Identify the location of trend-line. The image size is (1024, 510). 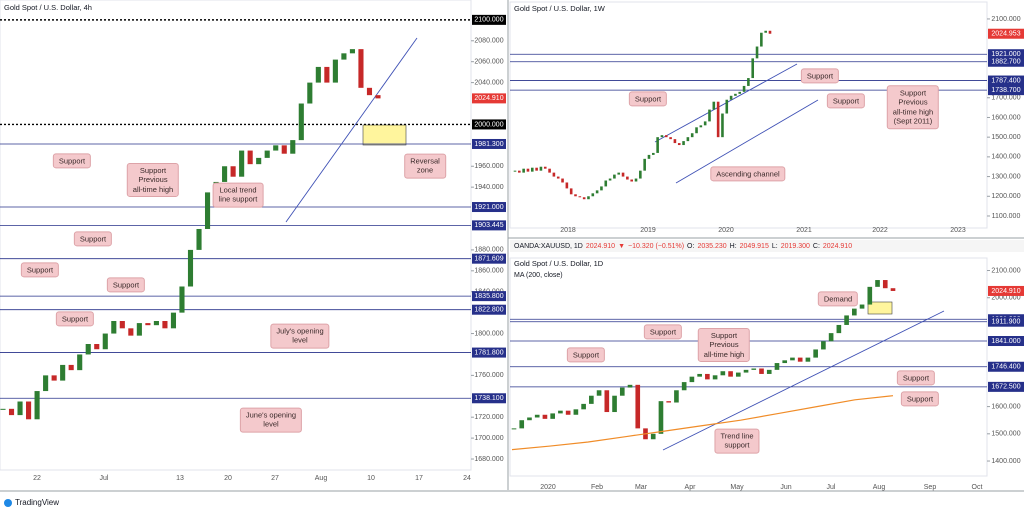
(747, 141).